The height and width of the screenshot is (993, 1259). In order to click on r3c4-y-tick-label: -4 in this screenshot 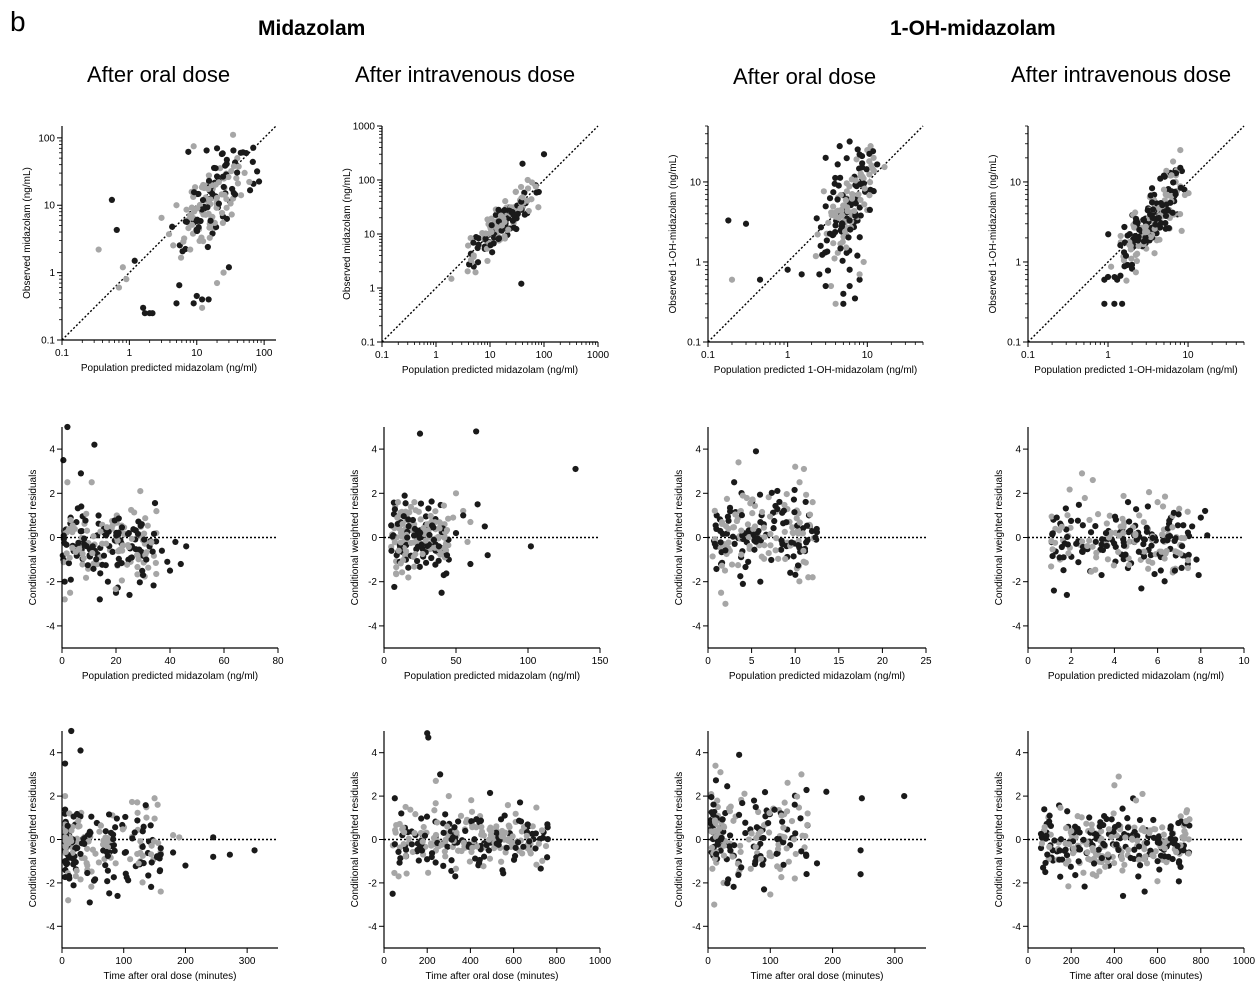, I will do `click(1016, 927)`.